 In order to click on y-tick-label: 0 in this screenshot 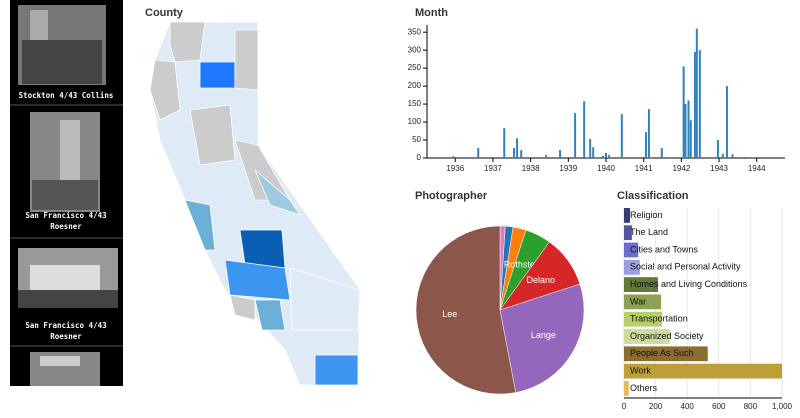, I will do `click(419, 157)`.